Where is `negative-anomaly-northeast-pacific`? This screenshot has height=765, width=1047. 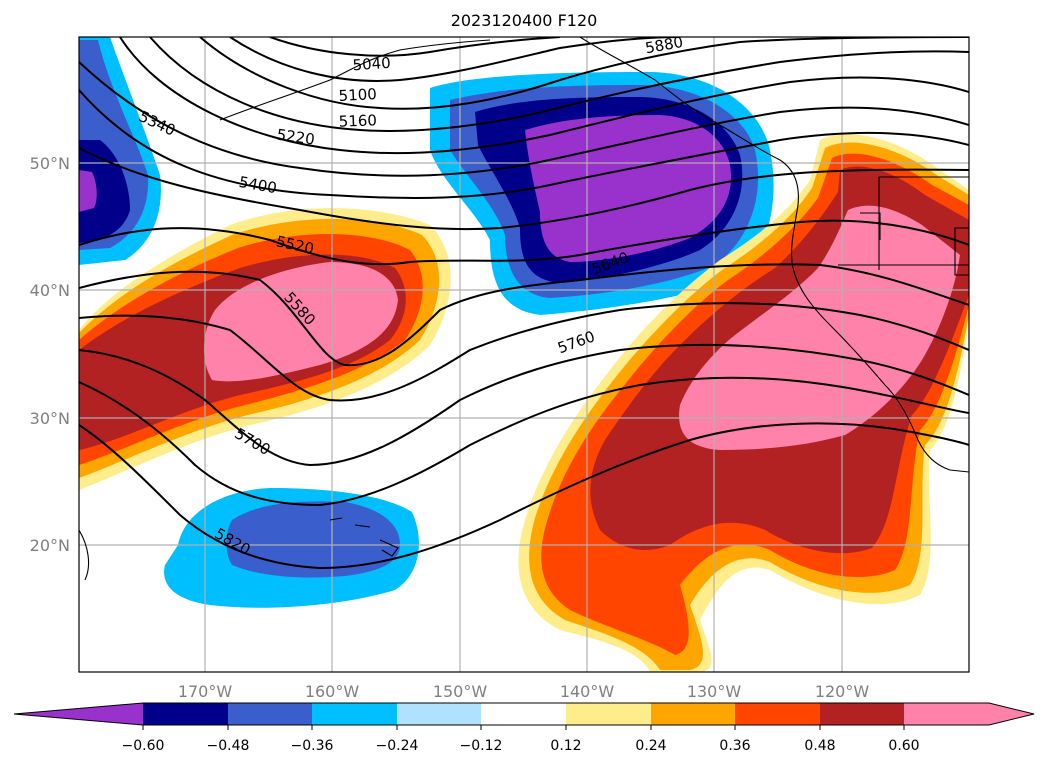 negative-anomaly-northeast-pacific is located at coordinates (602, 193).